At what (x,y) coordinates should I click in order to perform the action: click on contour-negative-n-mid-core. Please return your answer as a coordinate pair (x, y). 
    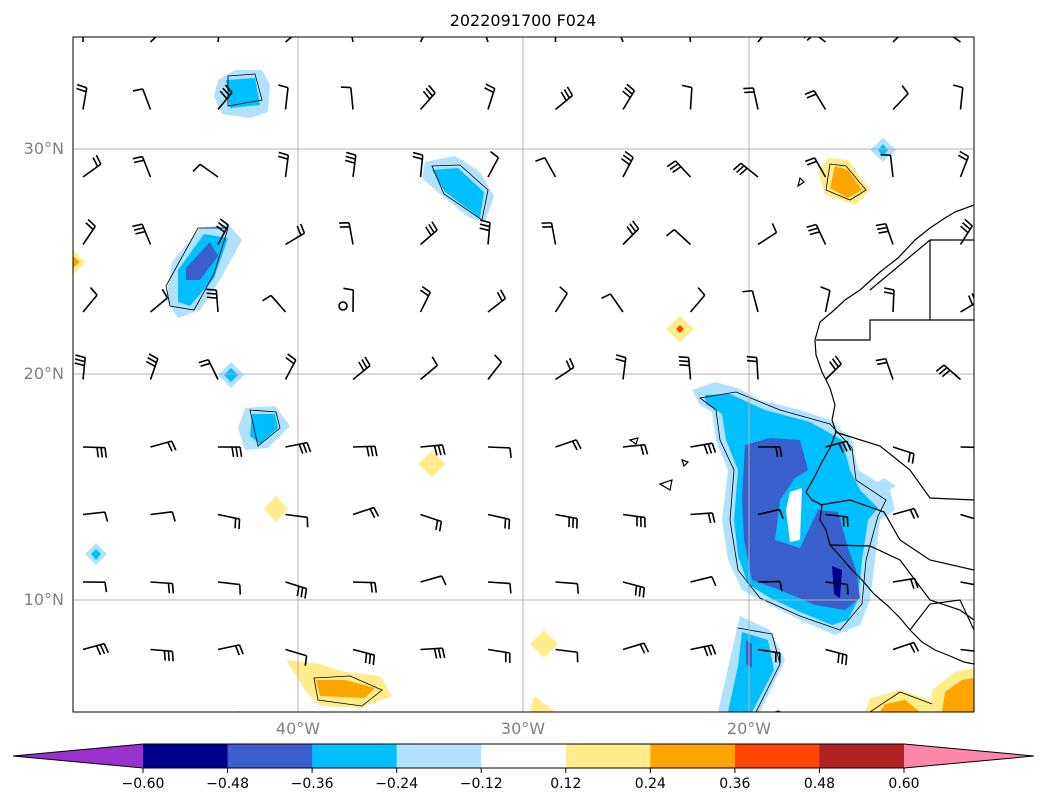
    Looking at the image, I should click on (458, 193).